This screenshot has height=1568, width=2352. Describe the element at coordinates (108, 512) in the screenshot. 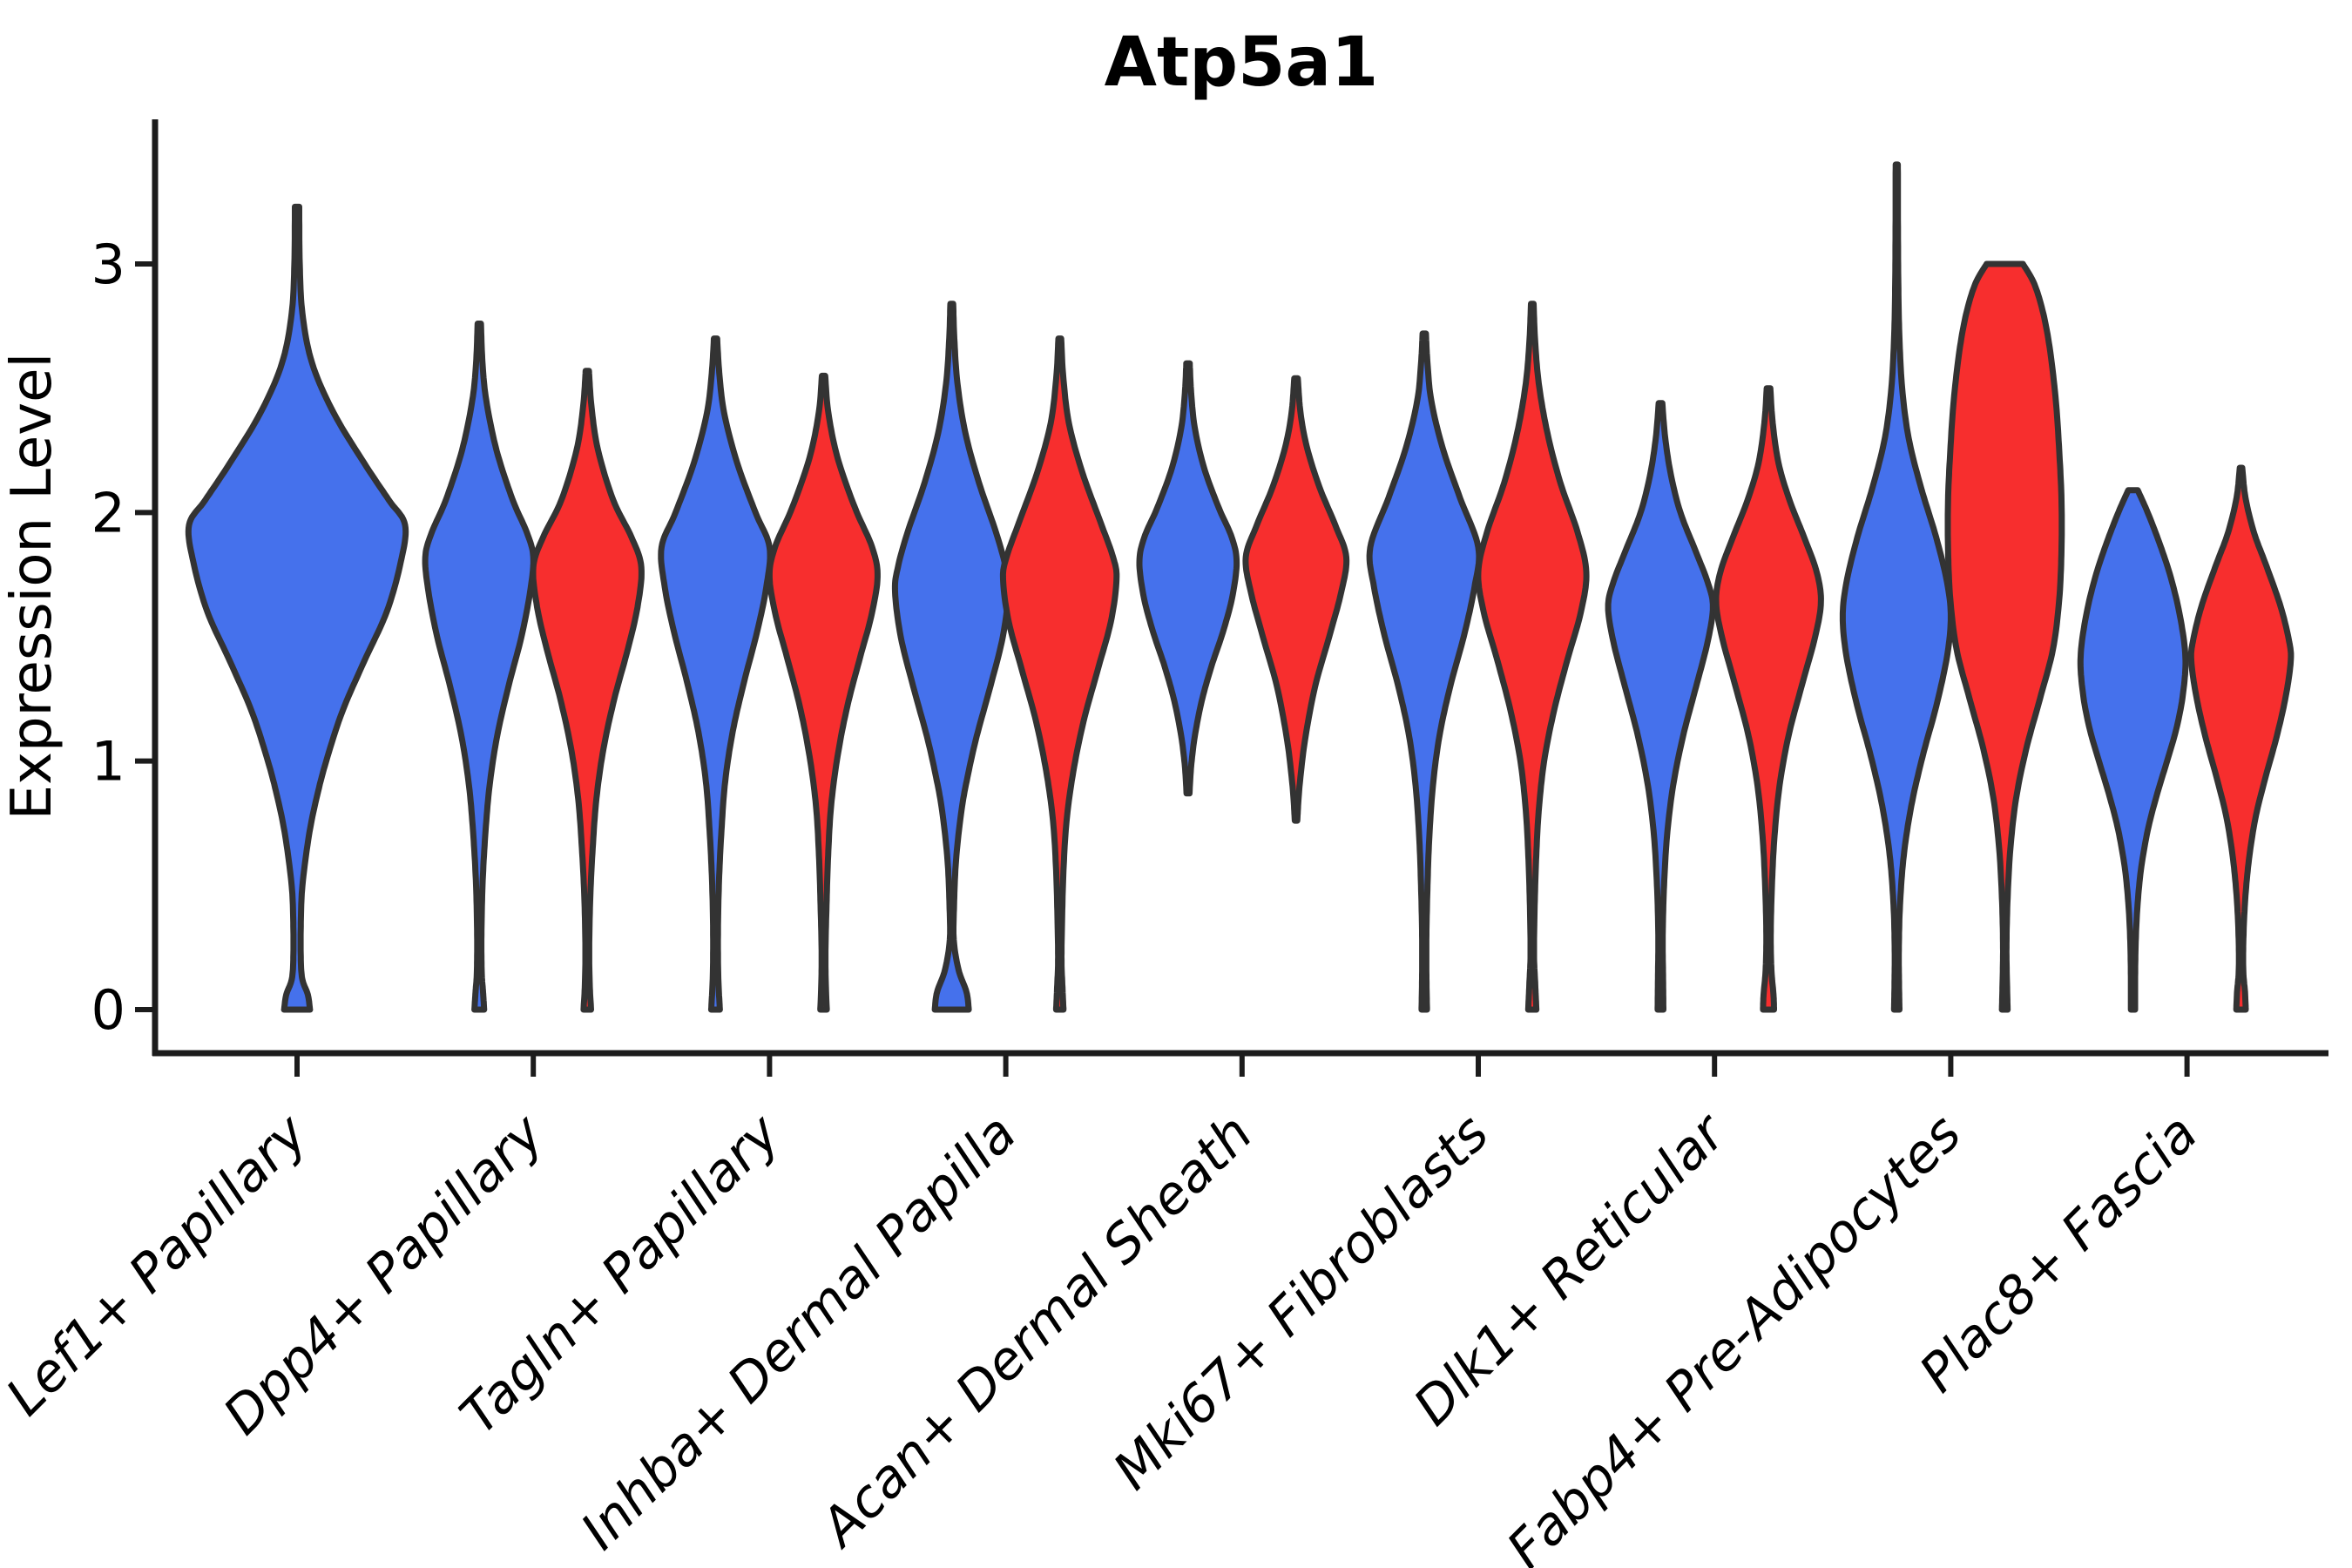

I see `y-tick-label: 2` at that location.